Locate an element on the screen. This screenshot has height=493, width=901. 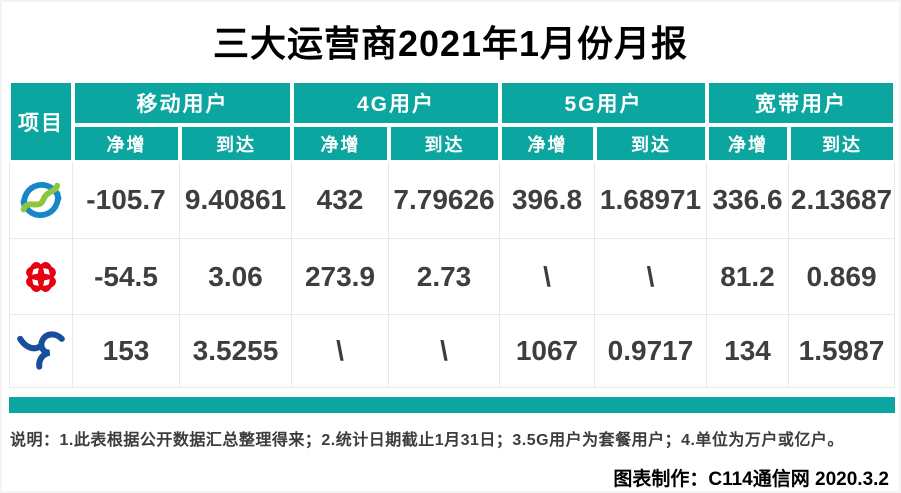
cell-r1-4g-net: 432 is located at coordinates (340, 200).